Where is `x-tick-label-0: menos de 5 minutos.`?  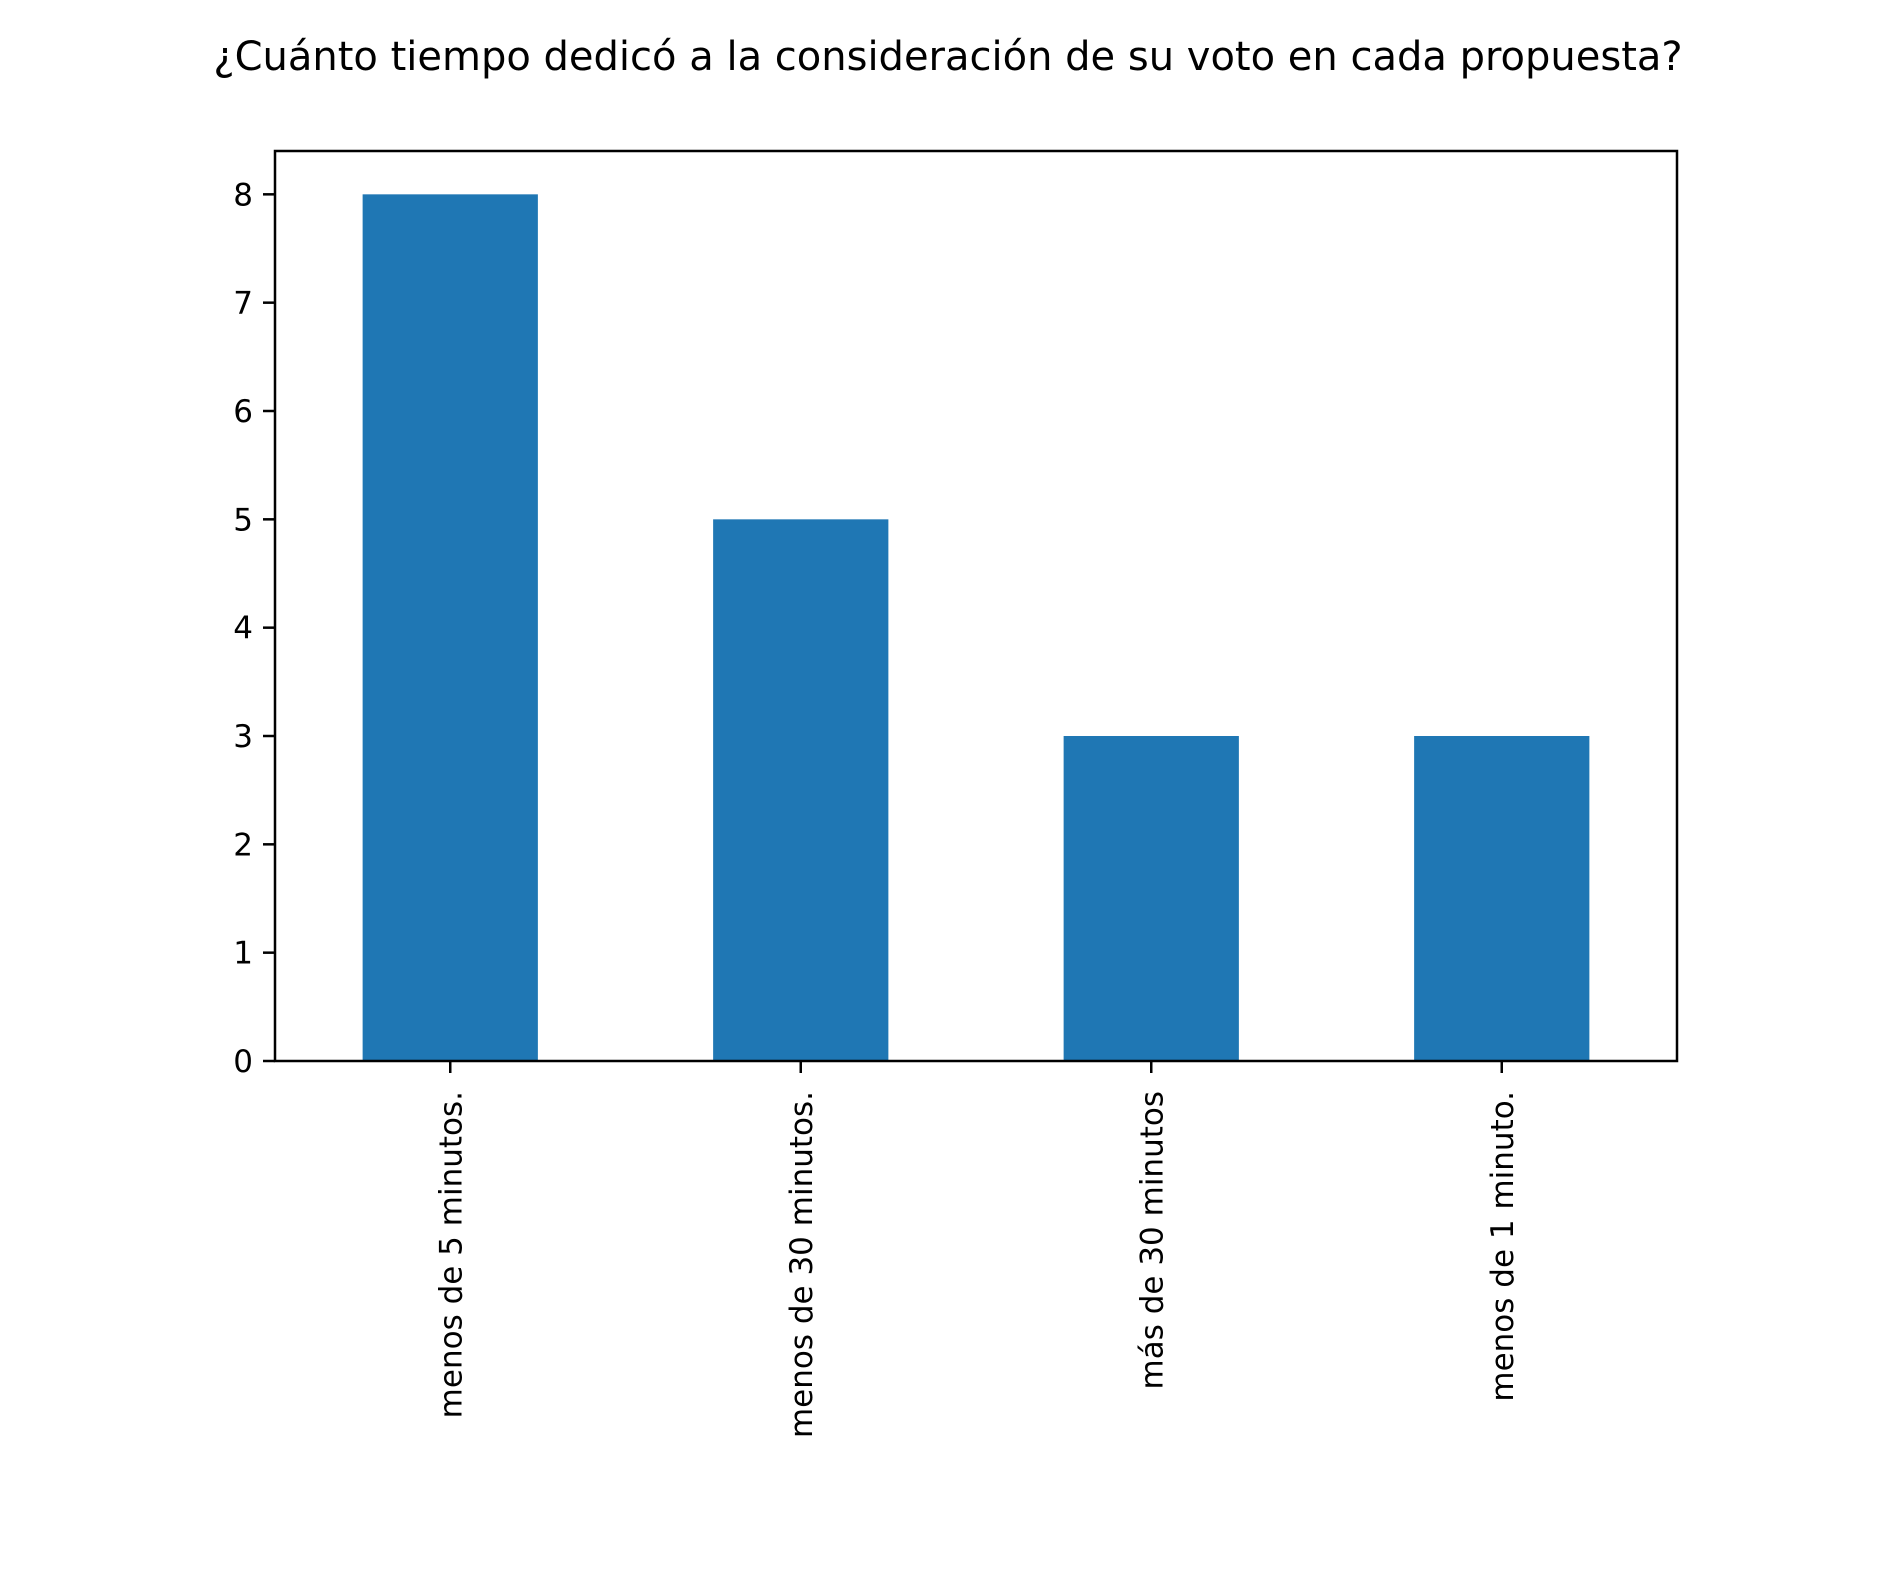 x-tick-label-0: menos de 5 minutos. is located at coordinates (451, 1254).